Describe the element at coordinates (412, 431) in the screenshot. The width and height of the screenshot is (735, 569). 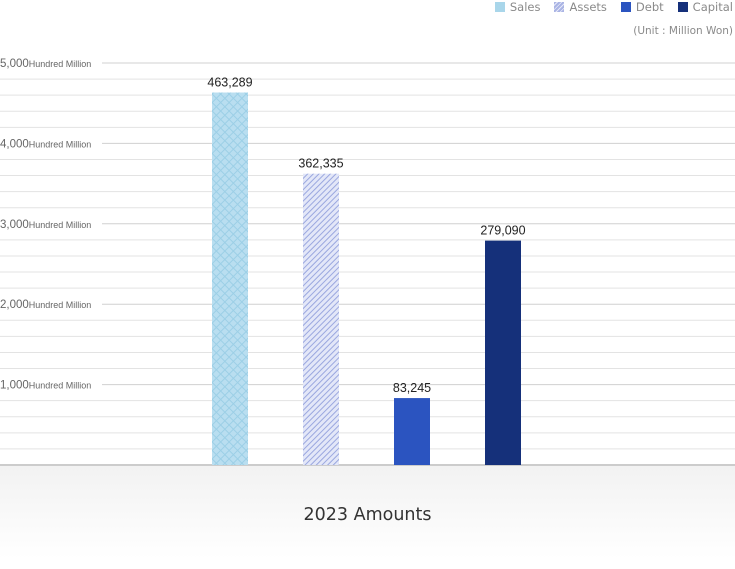
I see `bar-debt` at that location.